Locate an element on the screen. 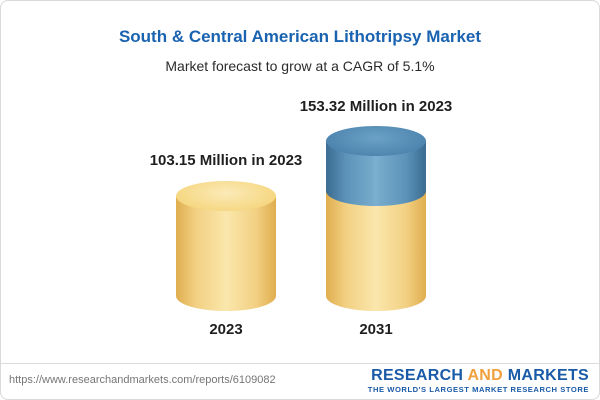 Image resolution: width=600 pixels, height=400 pixels. footer-divider is located at coordinates (300, 363).